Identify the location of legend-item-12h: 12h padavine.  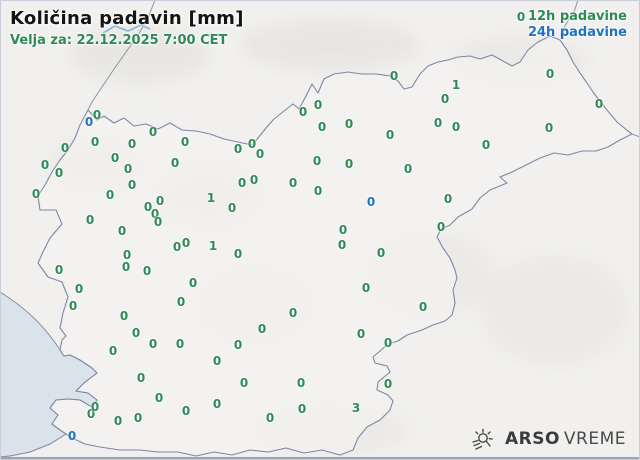
(577, 16).